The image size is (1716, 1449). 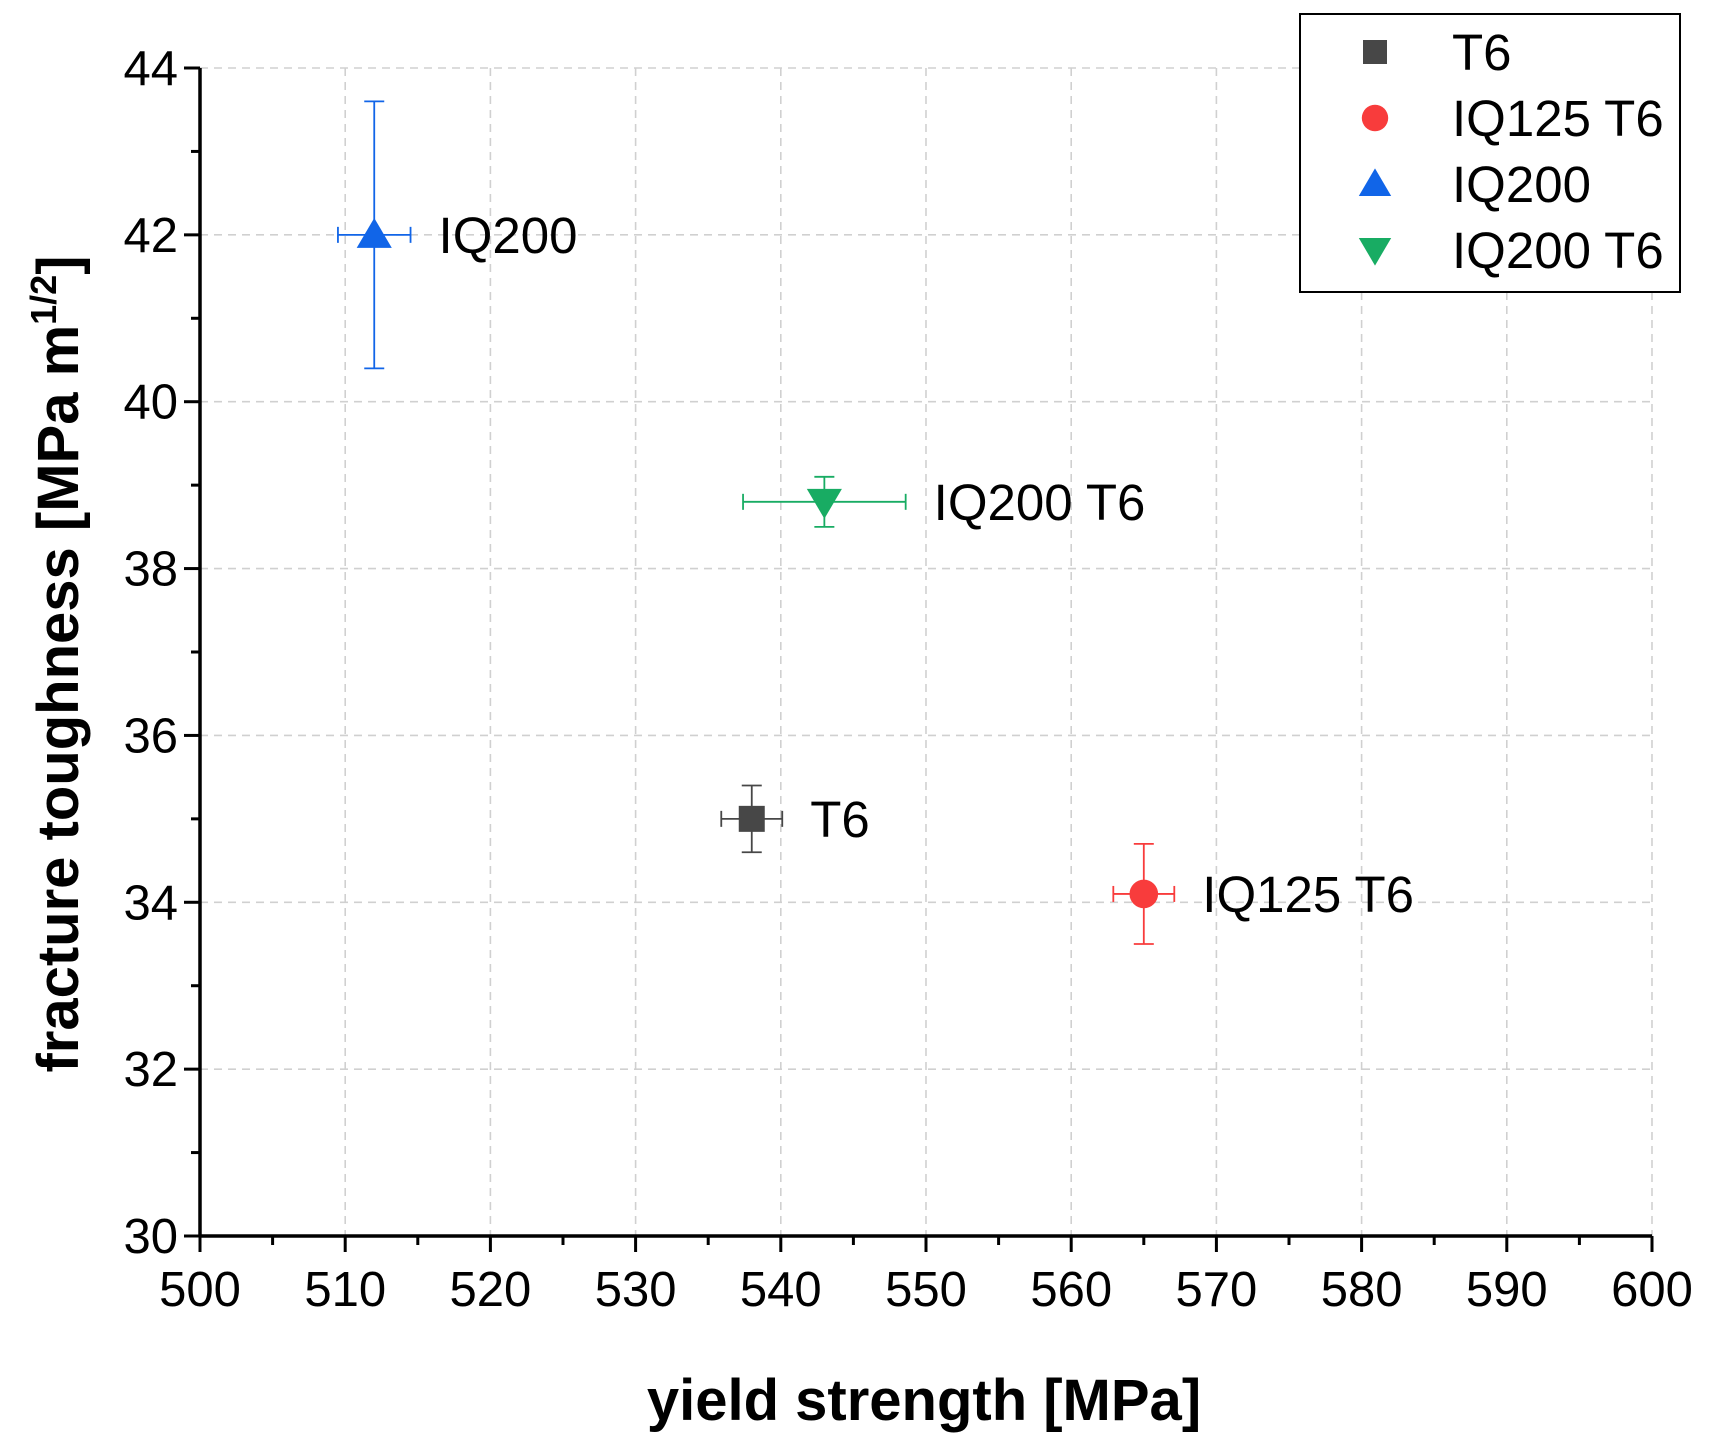 I want to click on x-tick-label: 540, so click(x=781, y=1290).